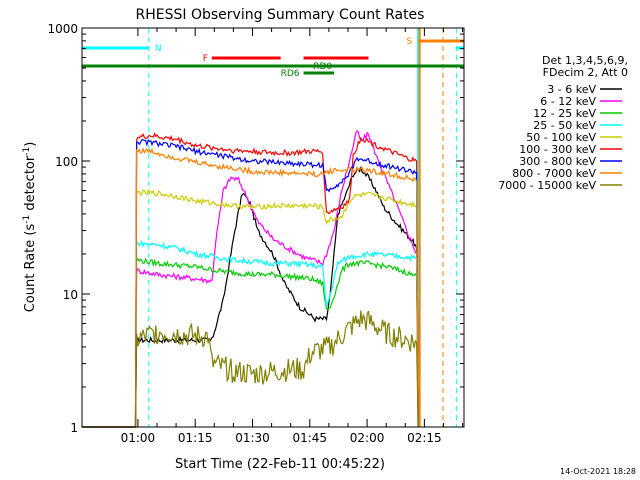 The height and width of the screenshot is (480, 640). Describe the element at coordinates (70, 295) in the screenshot. I see `y-tick-label-1: 10` at that location.